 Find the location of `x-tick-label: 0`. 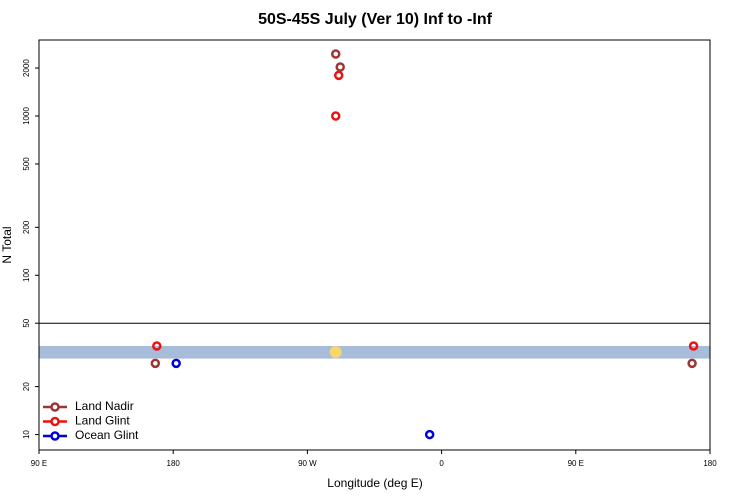

x-tick-label: 0 is located at coordinates (441, 463).